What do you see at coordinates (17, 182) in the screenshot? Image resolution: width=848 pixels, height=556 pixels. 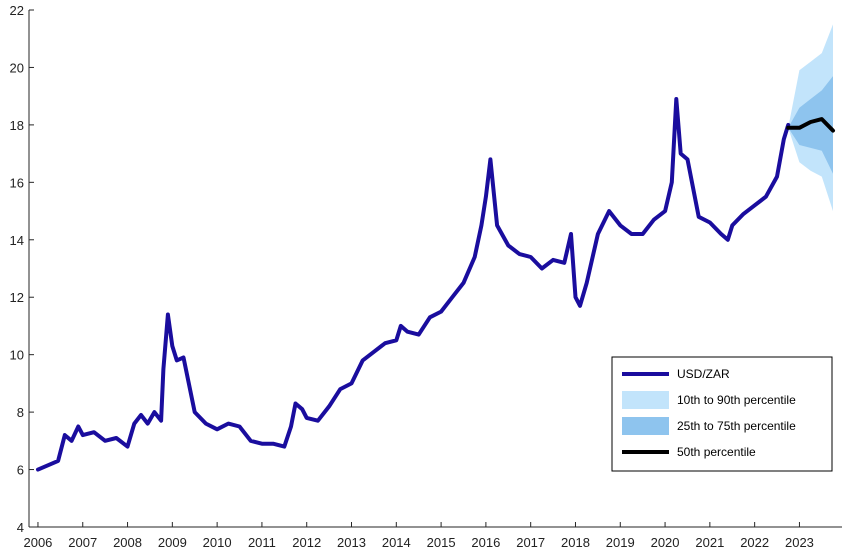 I see `y-tick-label: 16` at bounding box center [17, 182].